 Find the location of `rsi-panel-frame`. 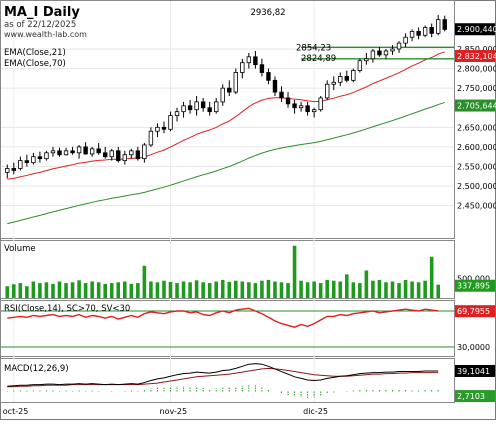

rsi-panel-frame is located at coordinates (227, 328).